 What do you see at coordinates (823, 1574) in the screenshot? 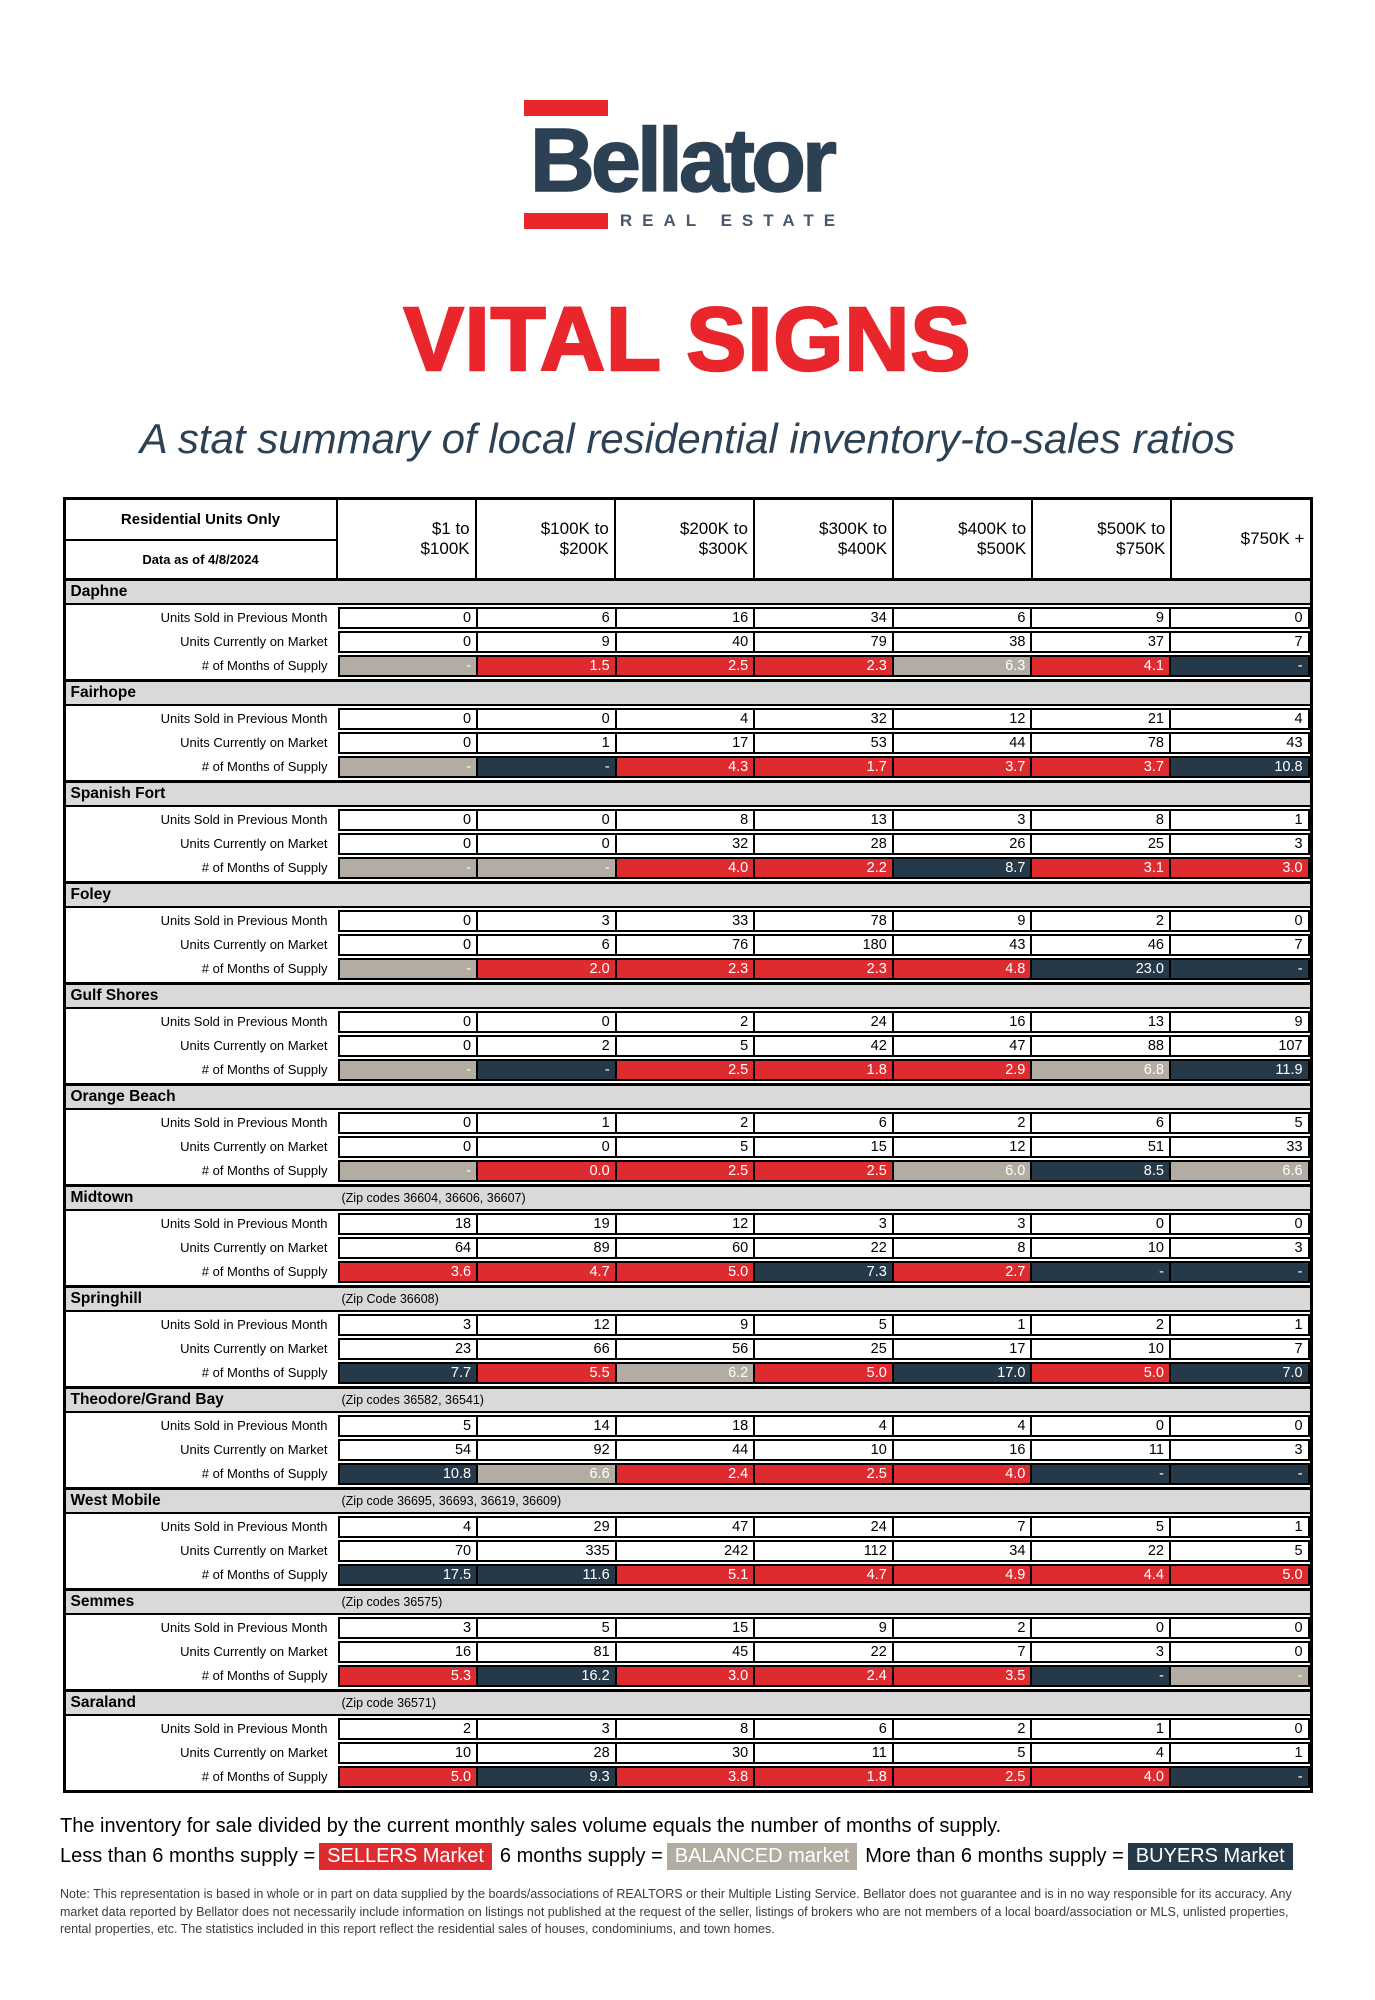
I see `row-cells: 17.5 11.6 5.1 4.7 4.9 4.4 5.0` at bounding box center [823, 1574].